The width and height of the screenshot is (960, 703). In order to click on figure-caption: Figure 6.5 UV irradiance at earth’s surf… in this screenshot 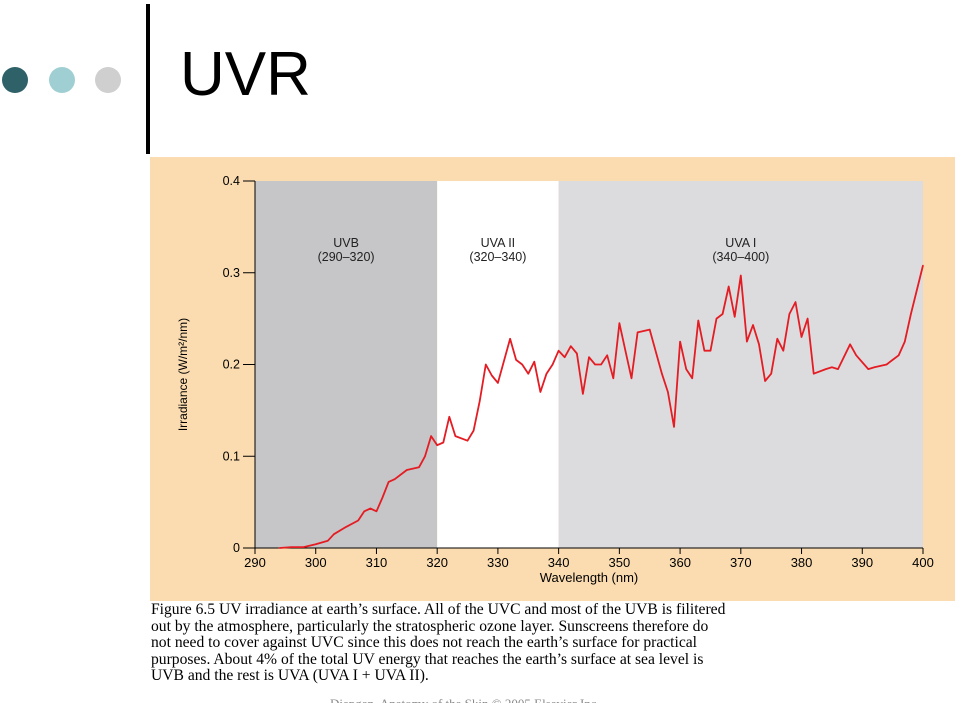, I will do `click(551, 643)`.